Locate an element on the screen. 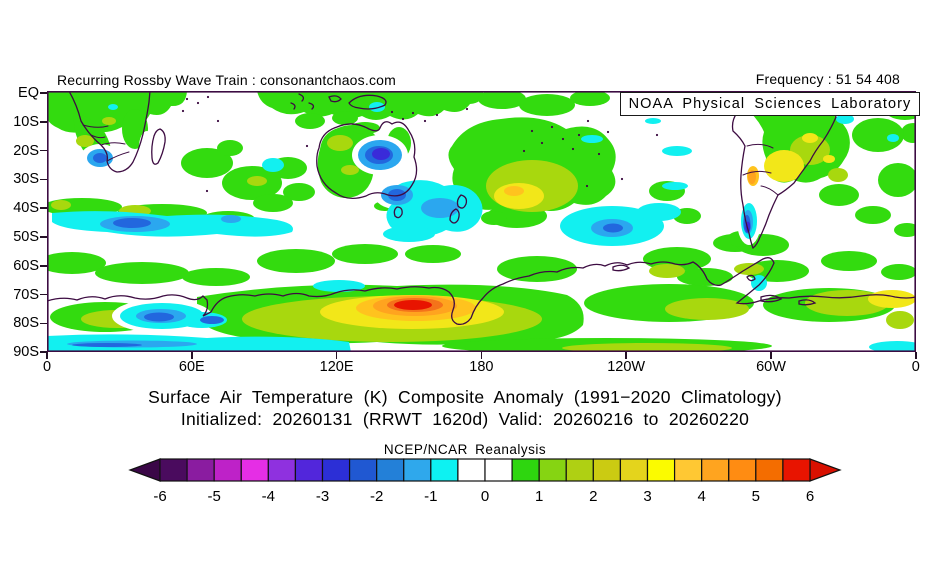 This screenshot has height=580, width=930. colorbar-tick-label: -2 is located at coordinates (376, 496).